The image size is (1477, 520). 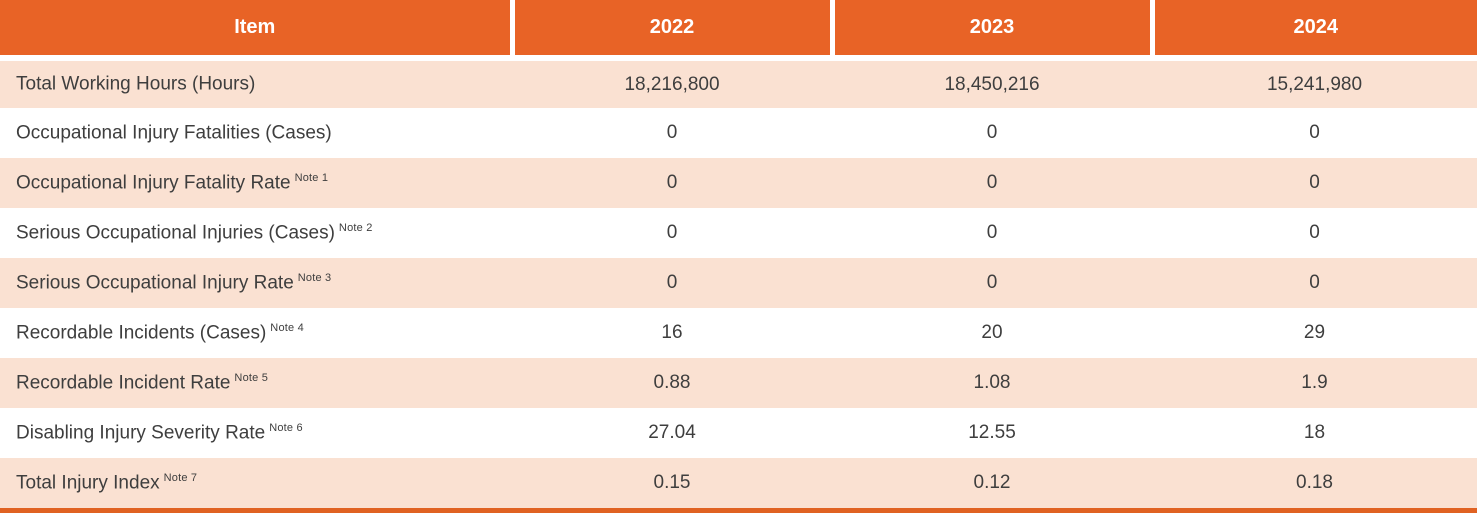 I want to click on row-label-cell: Serious Occupational Injury Rate Note 3, so click(x=256, y=283).